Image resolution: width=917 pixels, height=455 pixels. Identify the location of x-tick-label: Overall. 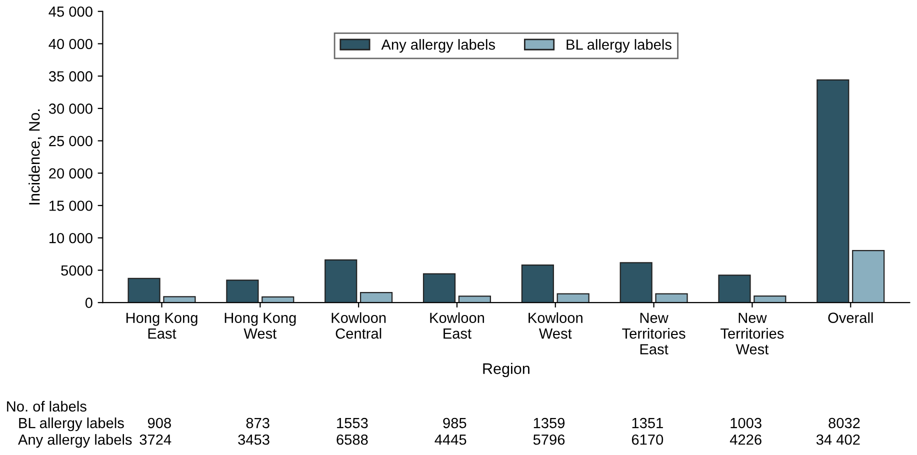
(850, 318).